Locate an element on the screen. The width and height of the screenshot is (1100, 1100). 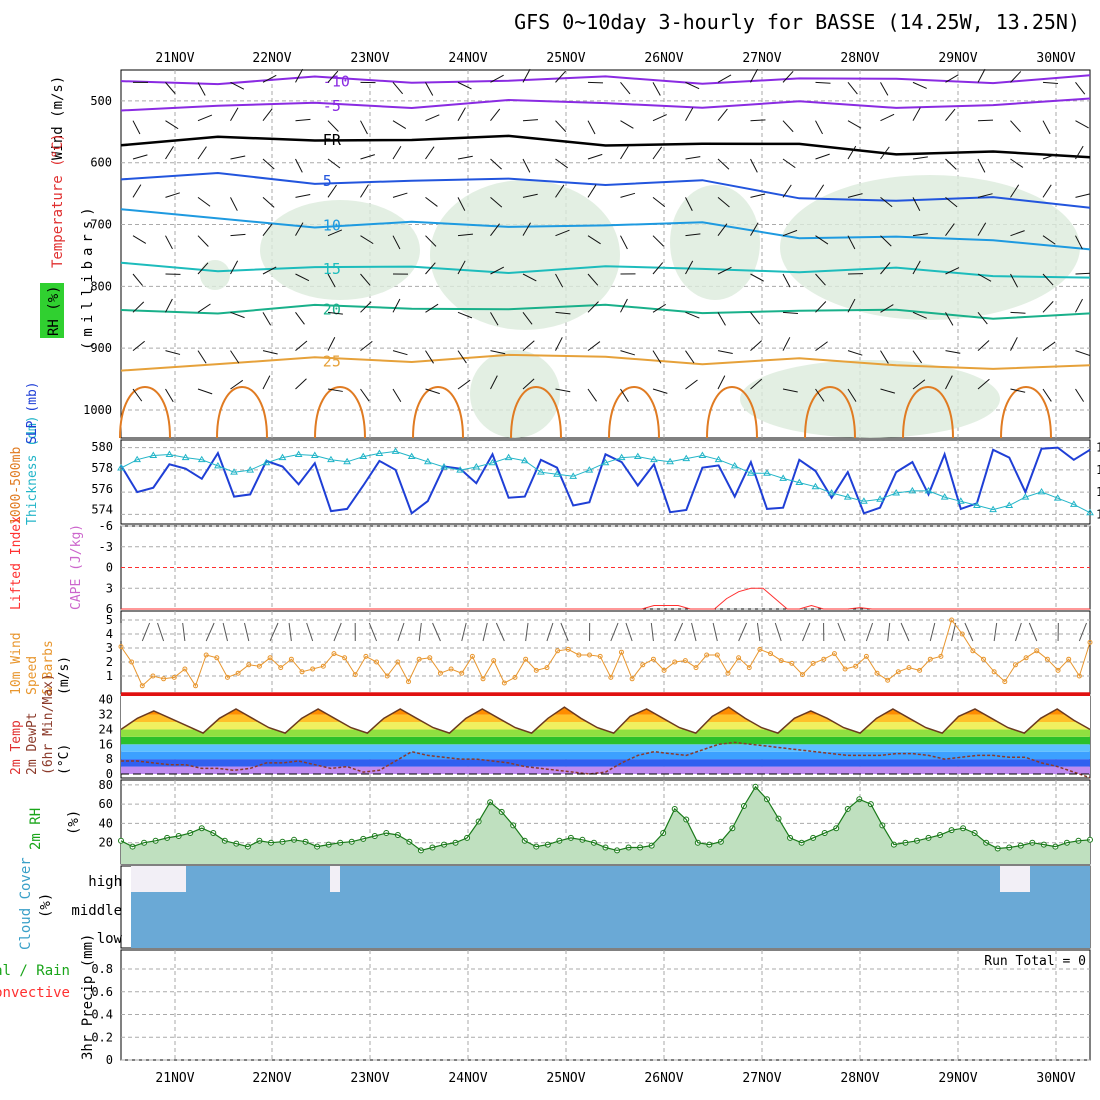
panel-frame-wind is located at coordinates (605, 652).